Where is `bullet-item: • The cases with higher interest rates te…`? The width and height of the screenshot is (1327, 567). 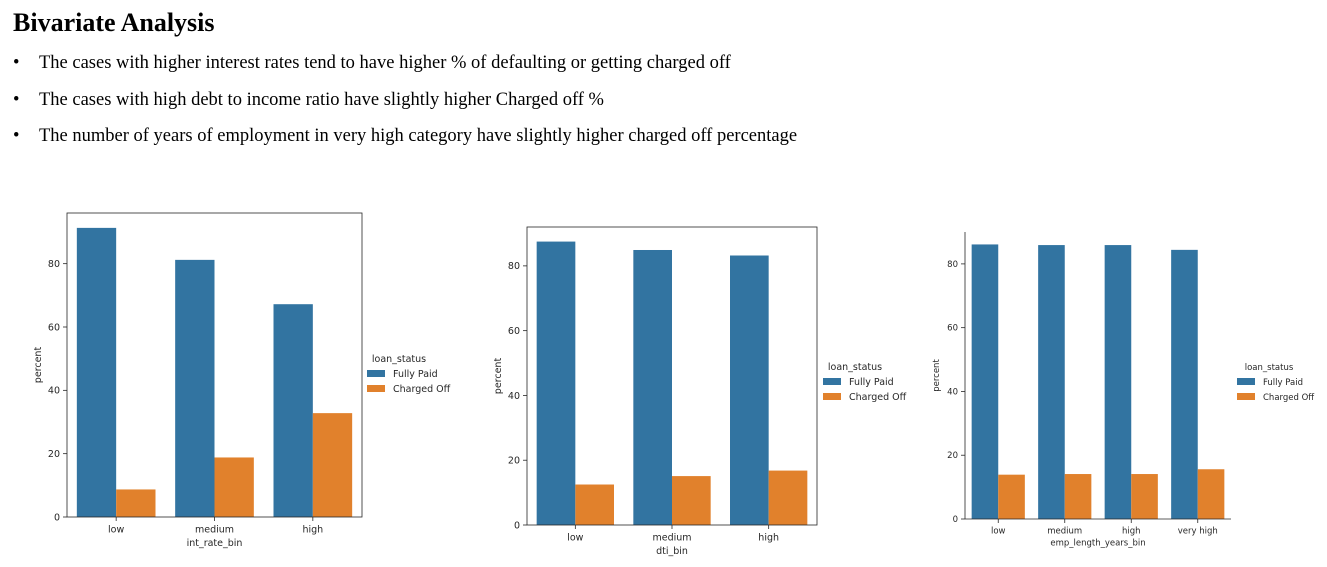
bullet-item: • The cases with higher interest rates te… is located at coordinates (405, 71).